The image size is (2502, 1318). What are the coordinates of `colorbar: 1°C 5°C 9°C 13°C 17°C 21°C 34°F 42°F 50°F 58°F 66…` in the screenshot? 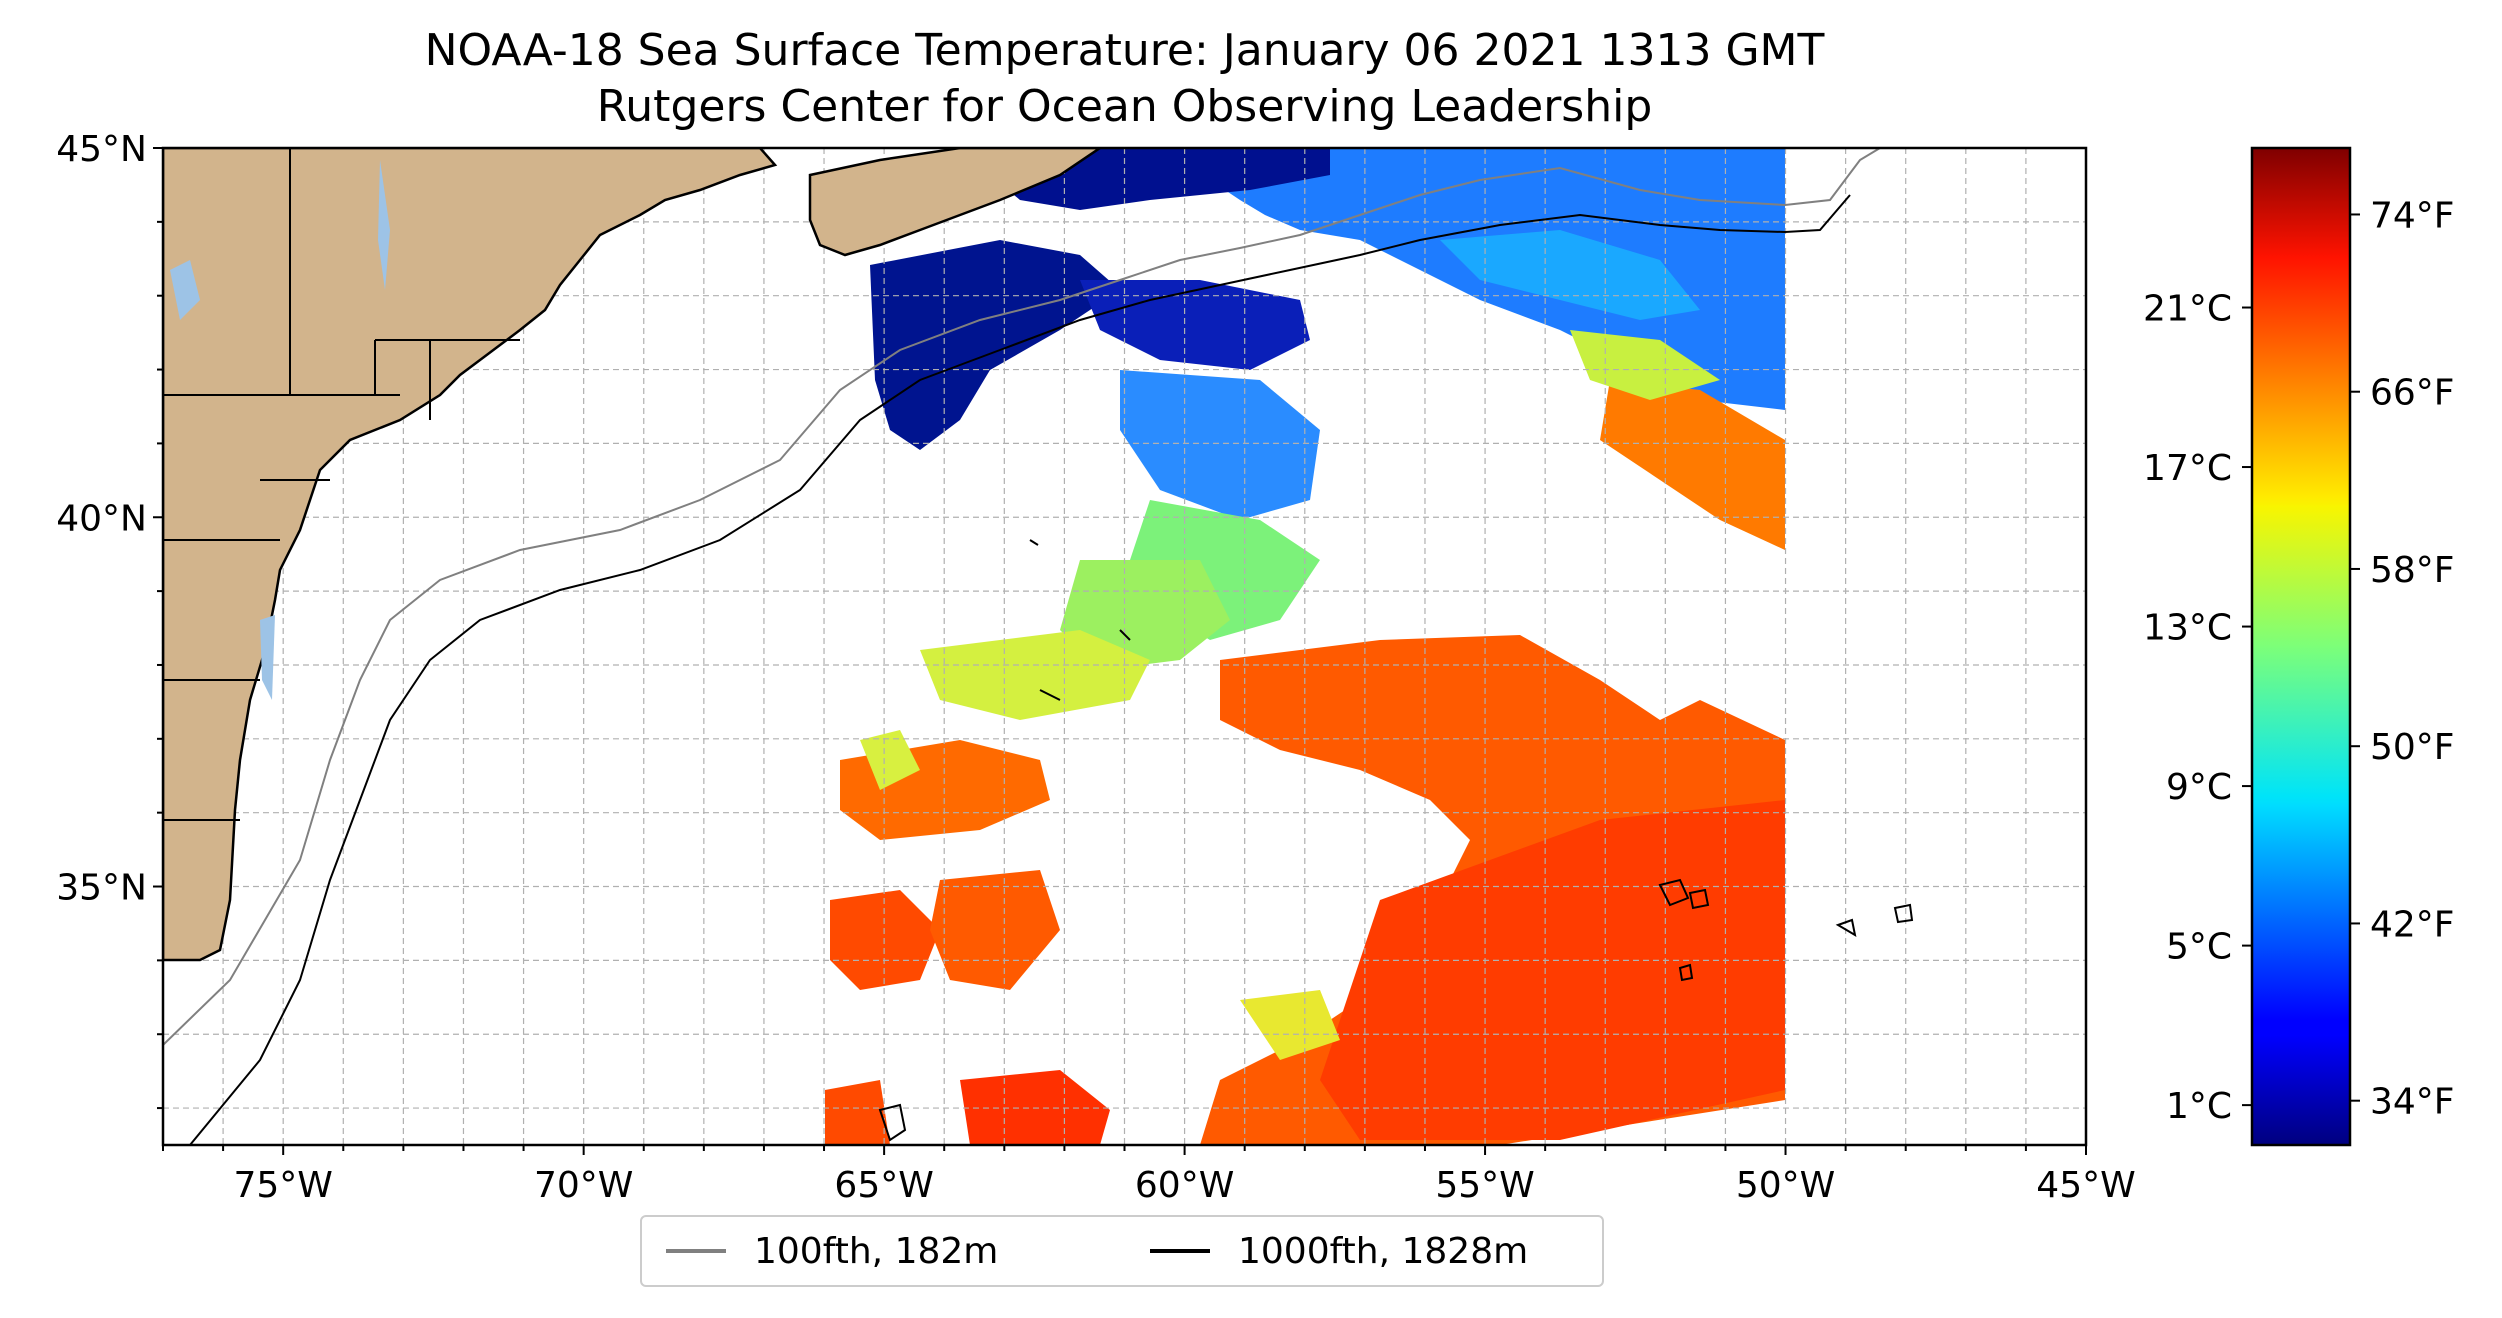 It's located at (2299, 646).